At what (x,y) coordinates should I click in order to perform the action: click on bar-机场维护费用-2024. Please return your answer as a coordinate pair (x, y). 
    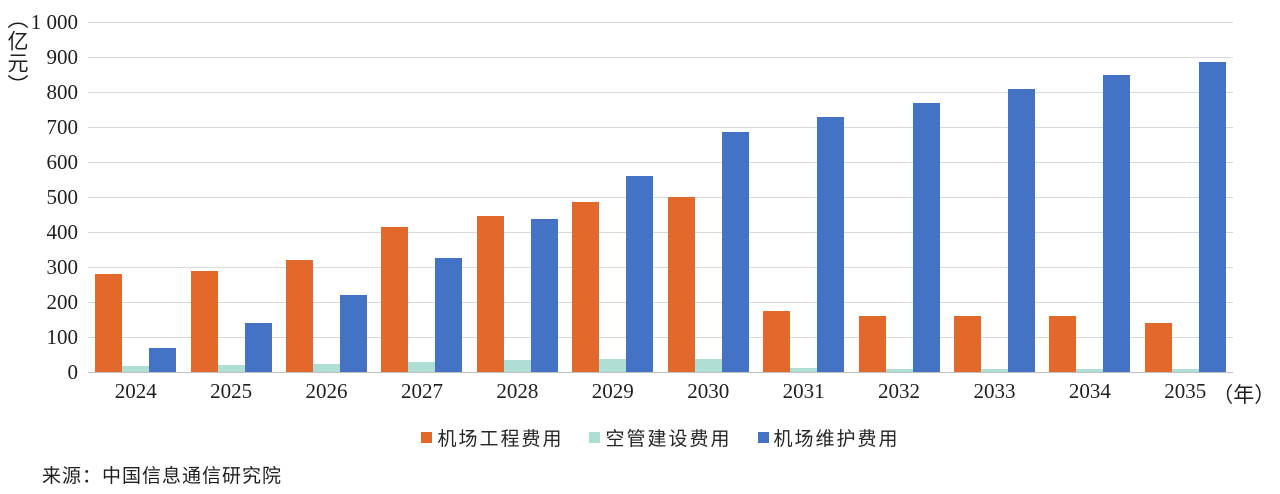
    Looking at the image, I should click on (163, 360).